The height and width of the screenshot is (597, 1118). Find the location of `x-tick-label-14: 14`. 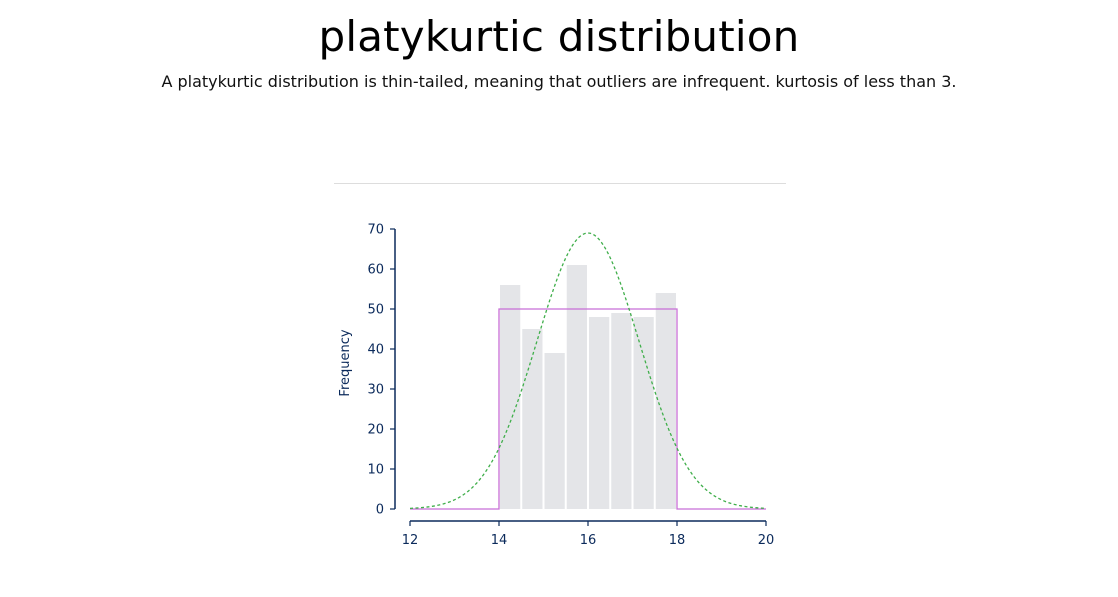

x-tick-label-14: 14 is located at coordinates (499, 540).